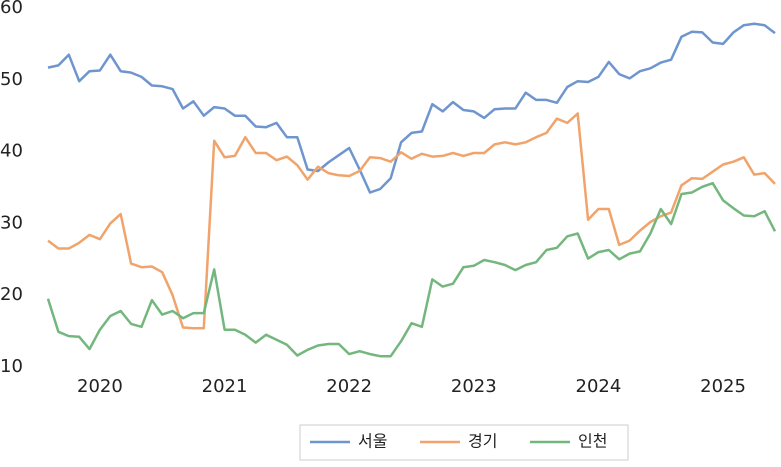 Image resolution: width=781 pixels, height=467 pixels. What do you see at coordinates (11, 294) in the screenshot?
I see `y-tick-label: 20` at bounding box center [11, 294].